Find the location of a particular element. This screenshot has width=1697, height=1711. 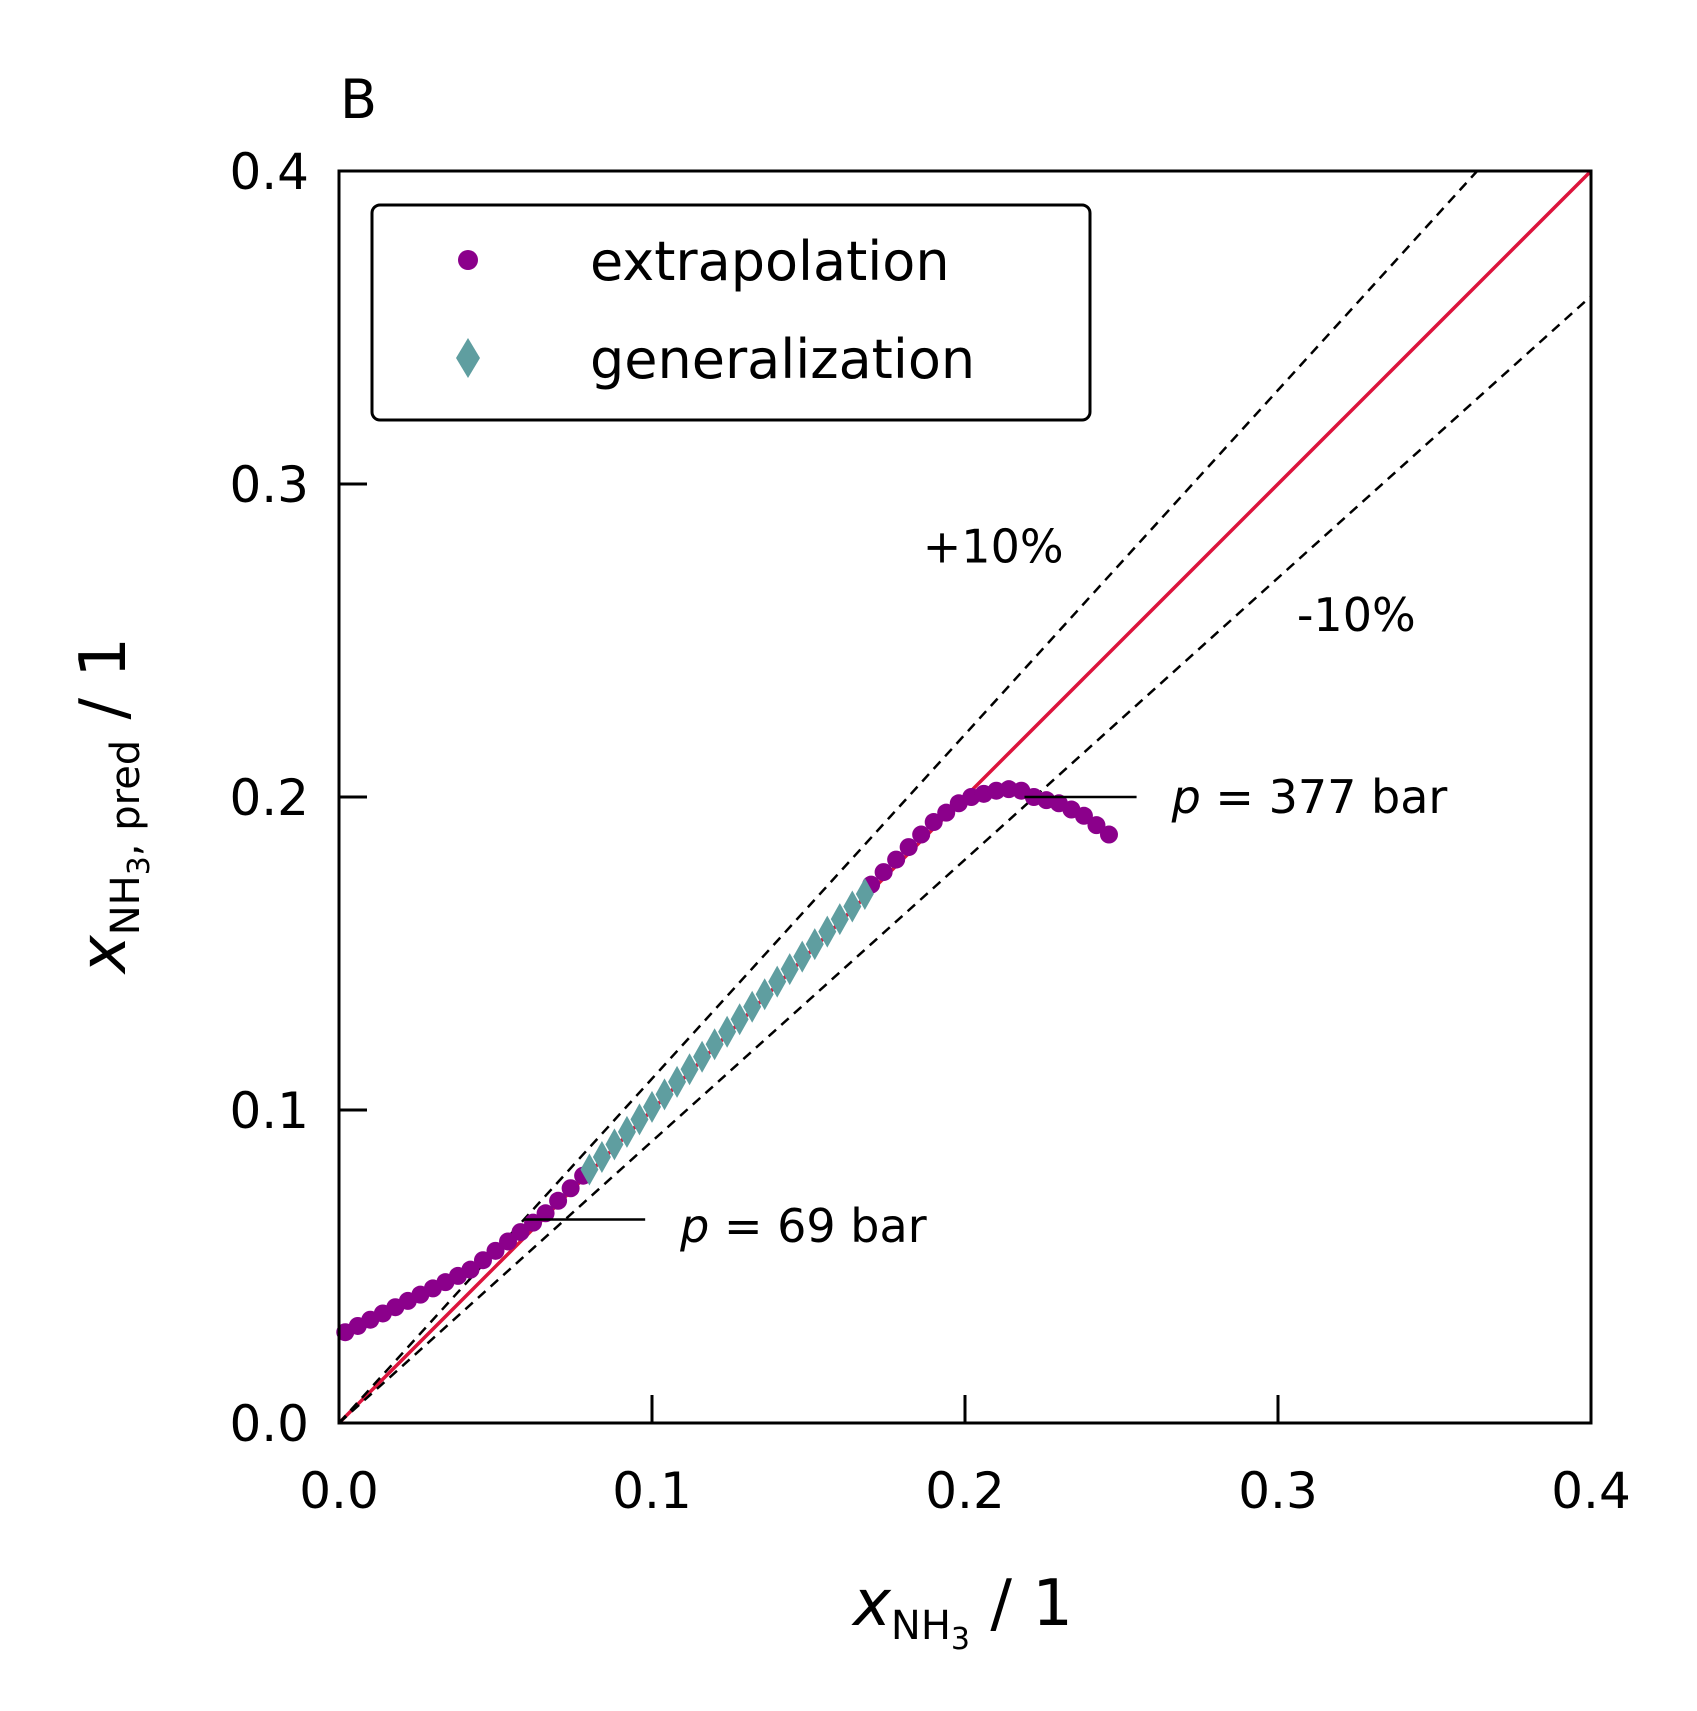

legend-generalization-label: generalization is located at coordinates (782, 359).